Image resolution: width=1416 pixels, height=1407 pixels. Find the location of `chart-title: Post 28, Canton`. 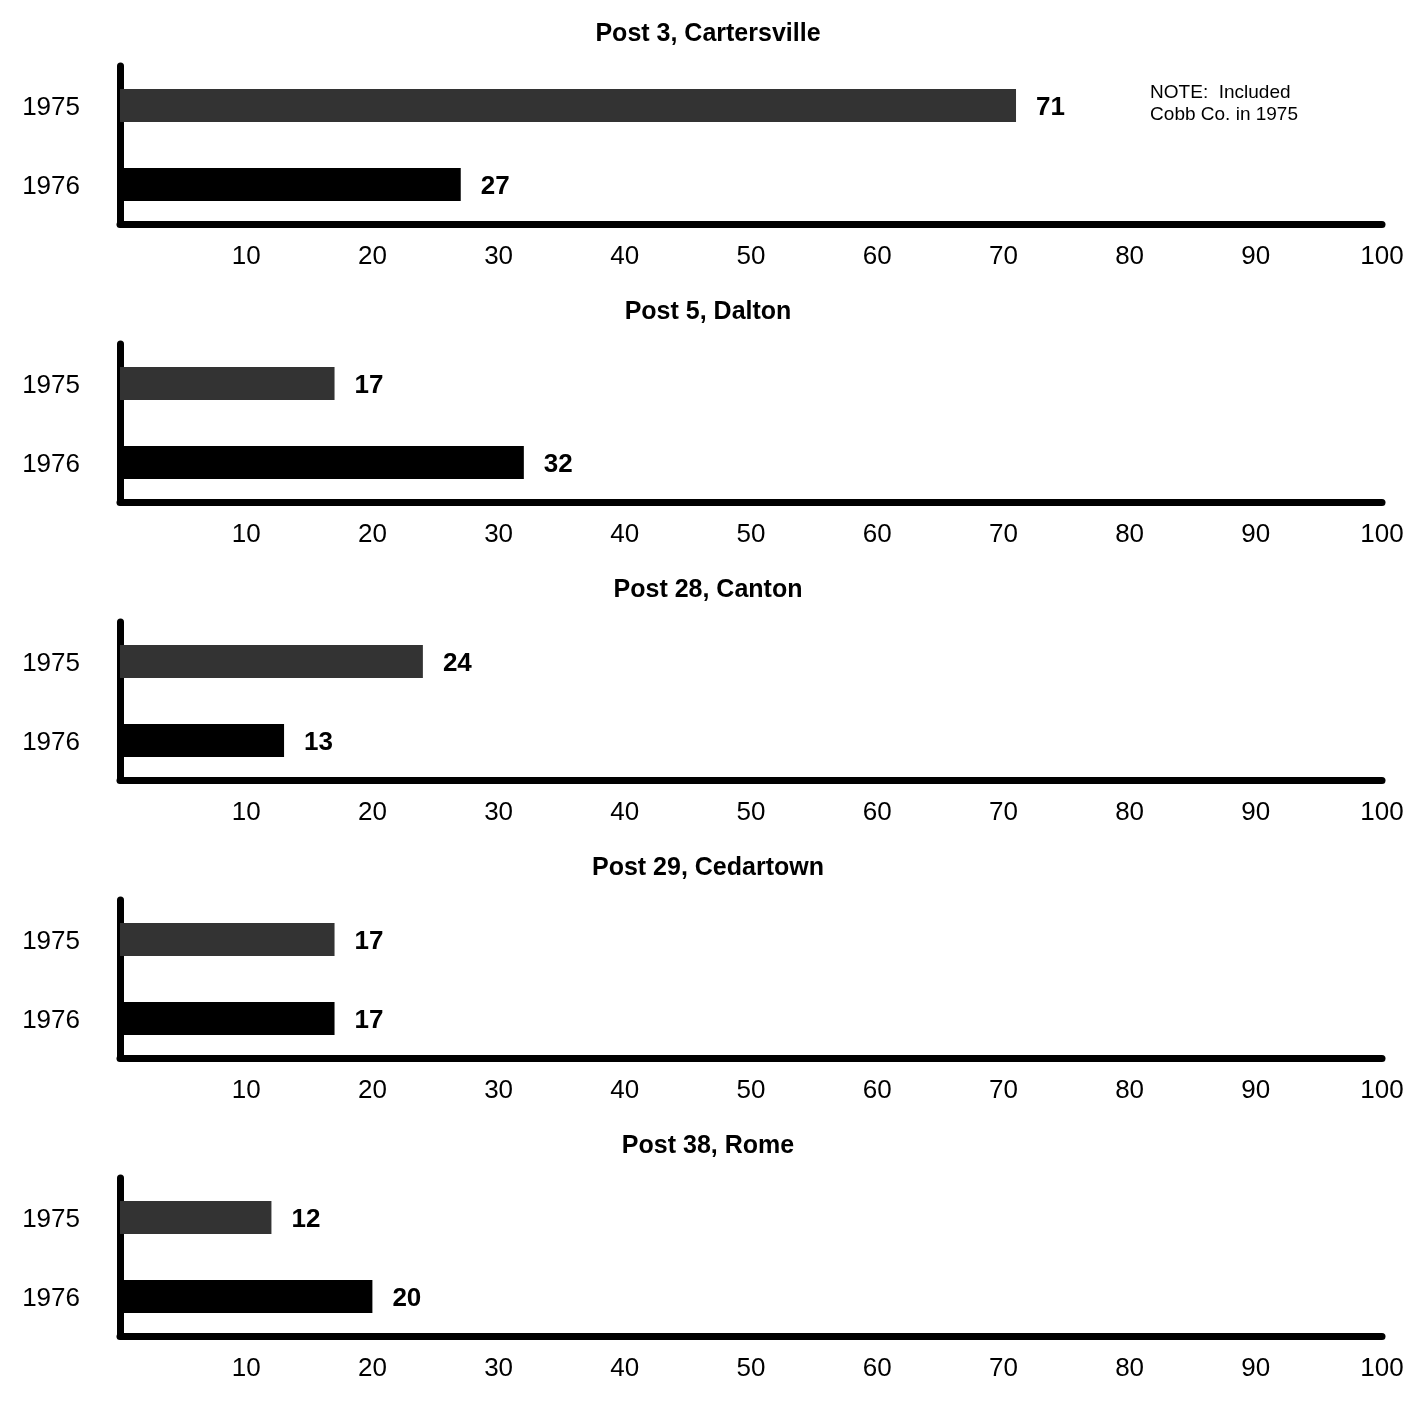

chart-title: Post 28, Canton is located at coordinates (708, 587).